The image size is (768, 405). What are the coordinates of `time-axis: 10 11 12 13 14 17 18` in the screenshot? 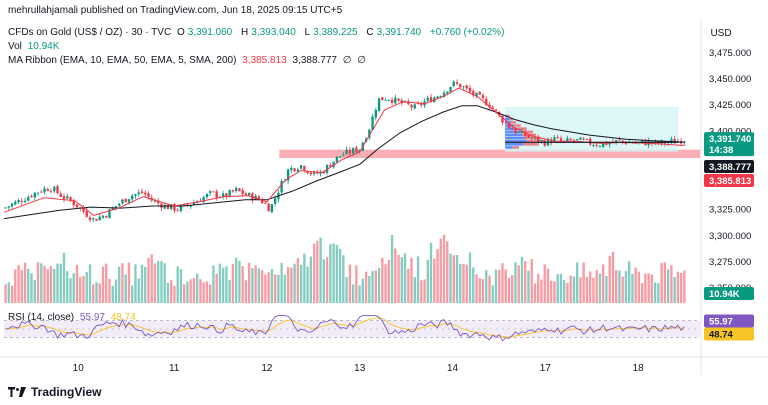 It's located at (384, 365).